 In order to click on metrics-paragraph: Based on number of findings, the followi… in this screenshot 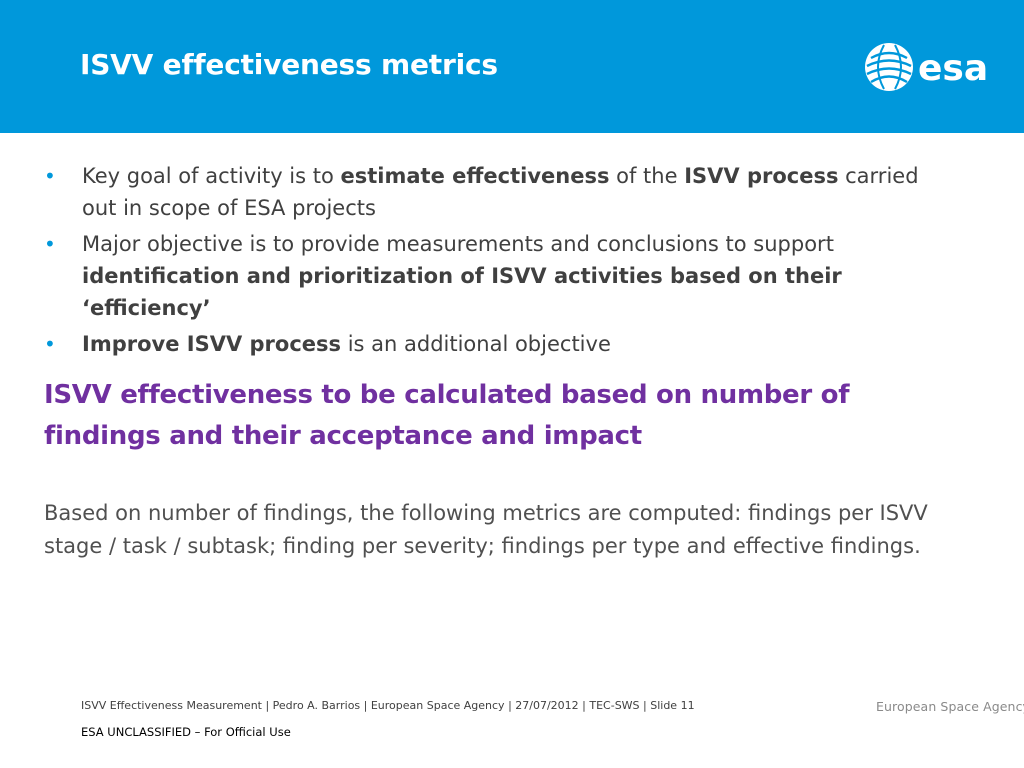, I will do `click(486, 529)`.